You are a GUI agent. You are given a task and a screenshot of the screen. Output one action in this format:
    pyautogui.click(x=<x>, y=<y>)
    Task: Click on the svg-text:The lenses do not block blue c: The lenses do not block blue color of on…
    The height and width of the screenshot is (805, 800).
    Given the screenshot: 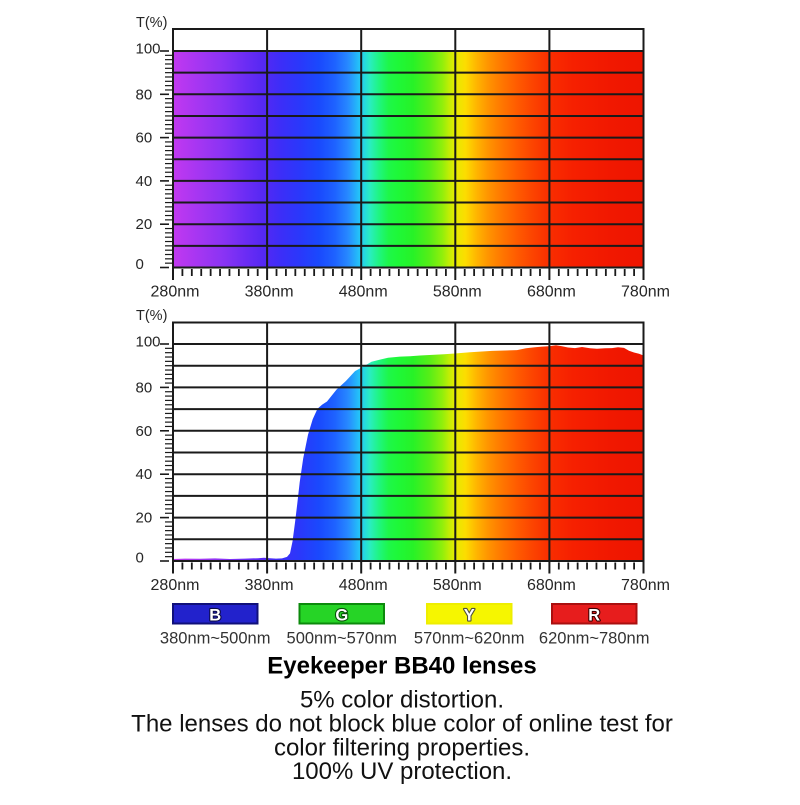 What is the action you would take?
    pyautogui.click(x=402, y=724)
    